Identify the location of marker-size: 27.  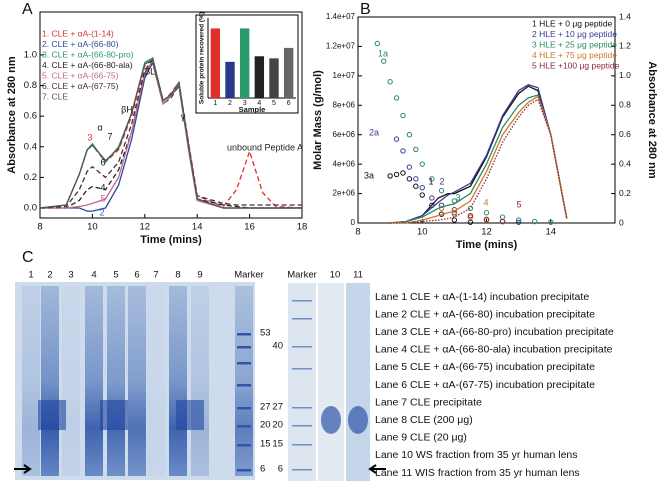
(265, 407).